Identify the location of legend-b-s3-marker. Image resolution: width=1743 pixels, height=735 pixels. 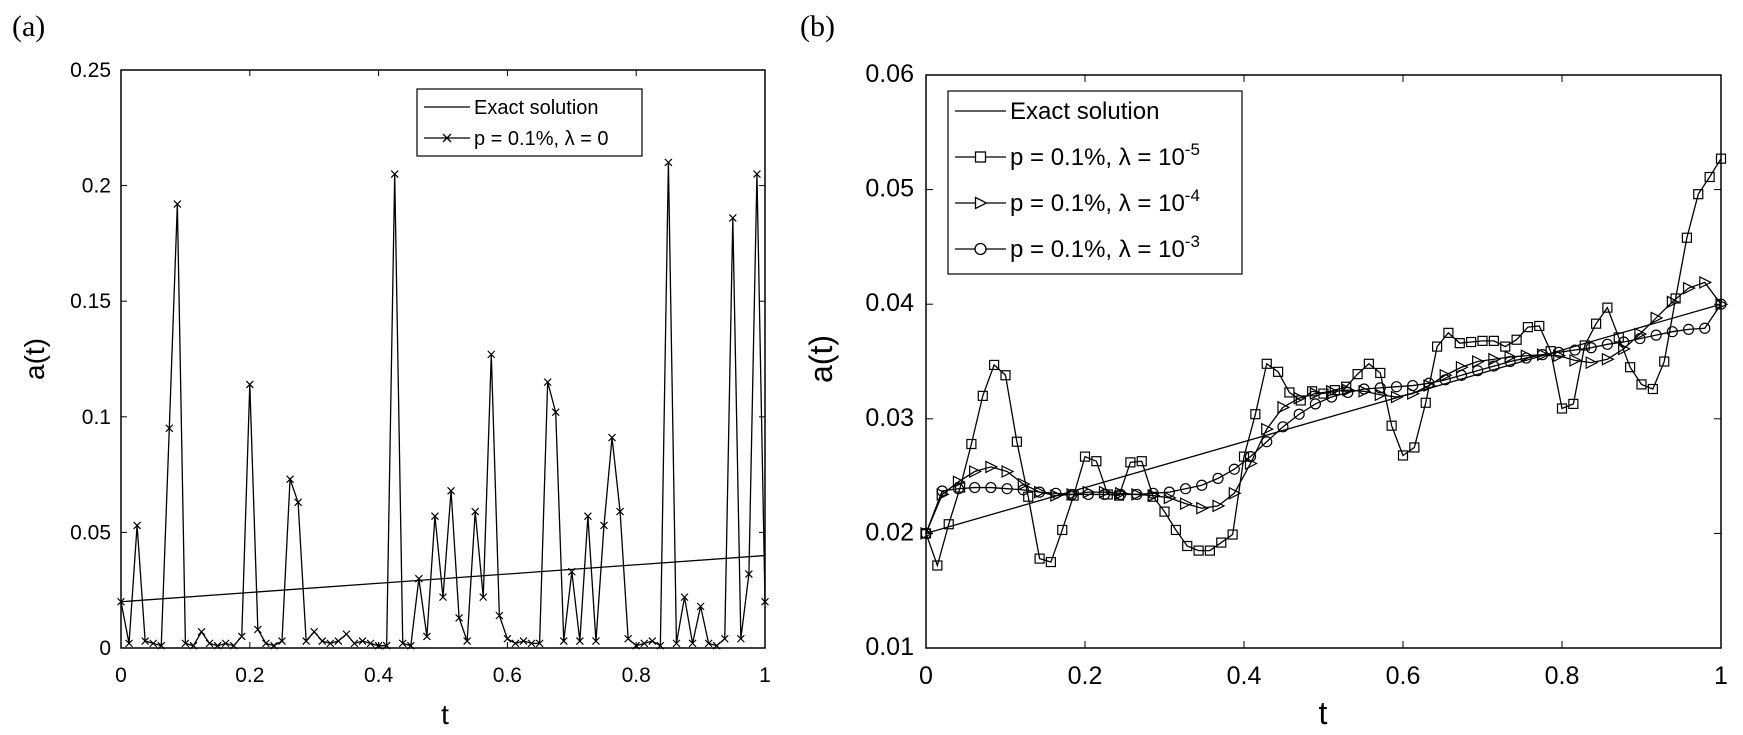
(980, 249).